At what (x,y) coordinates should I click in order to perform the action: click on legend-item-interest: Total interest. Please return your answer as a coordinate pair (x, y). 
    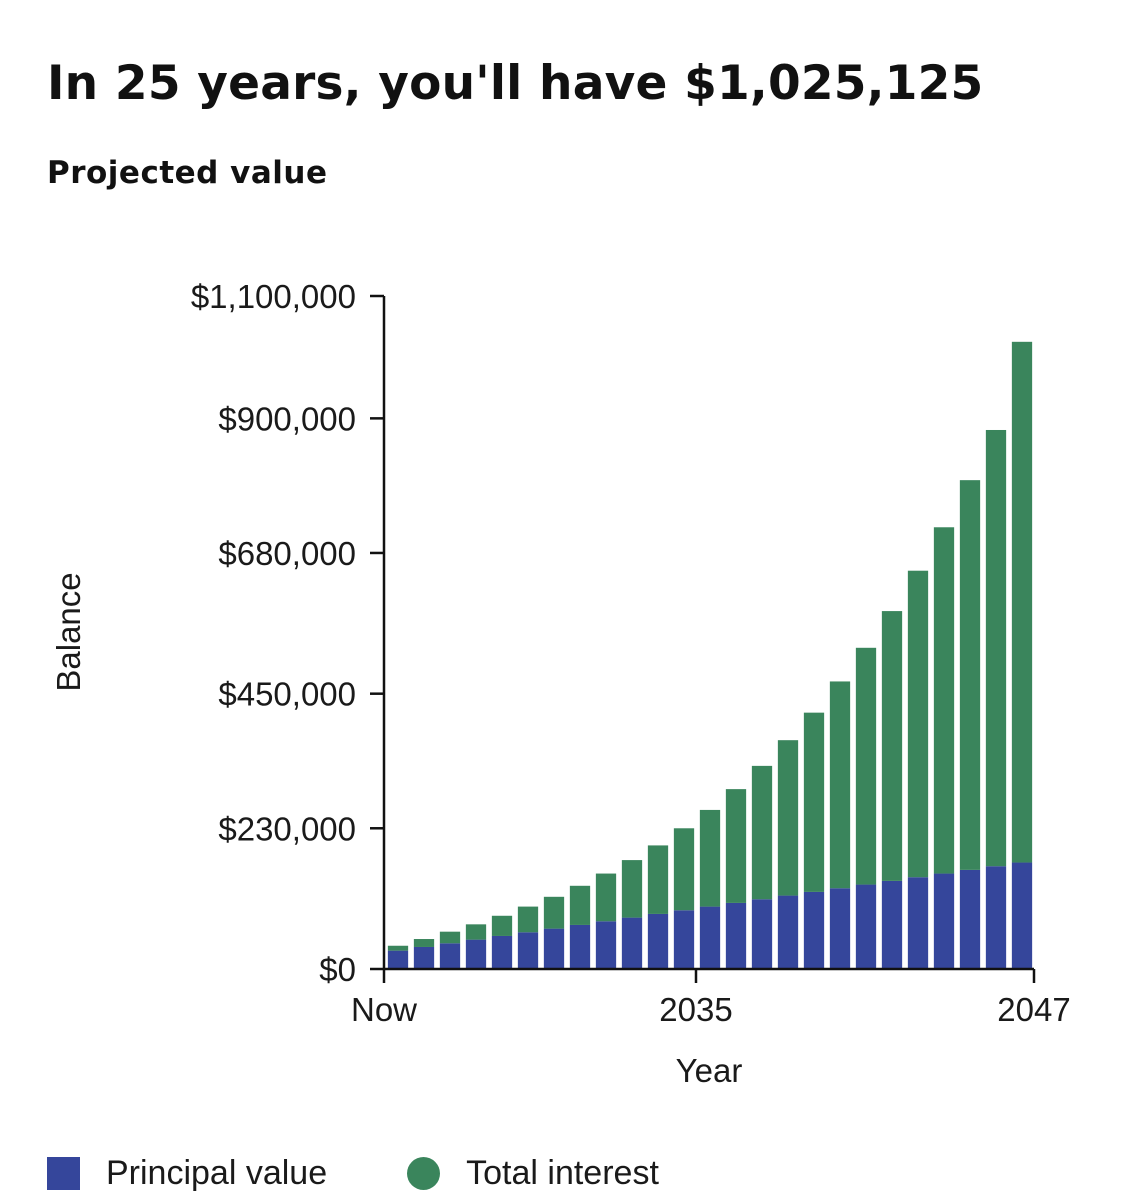
    Looking at the image, I should click on (533, 1173).